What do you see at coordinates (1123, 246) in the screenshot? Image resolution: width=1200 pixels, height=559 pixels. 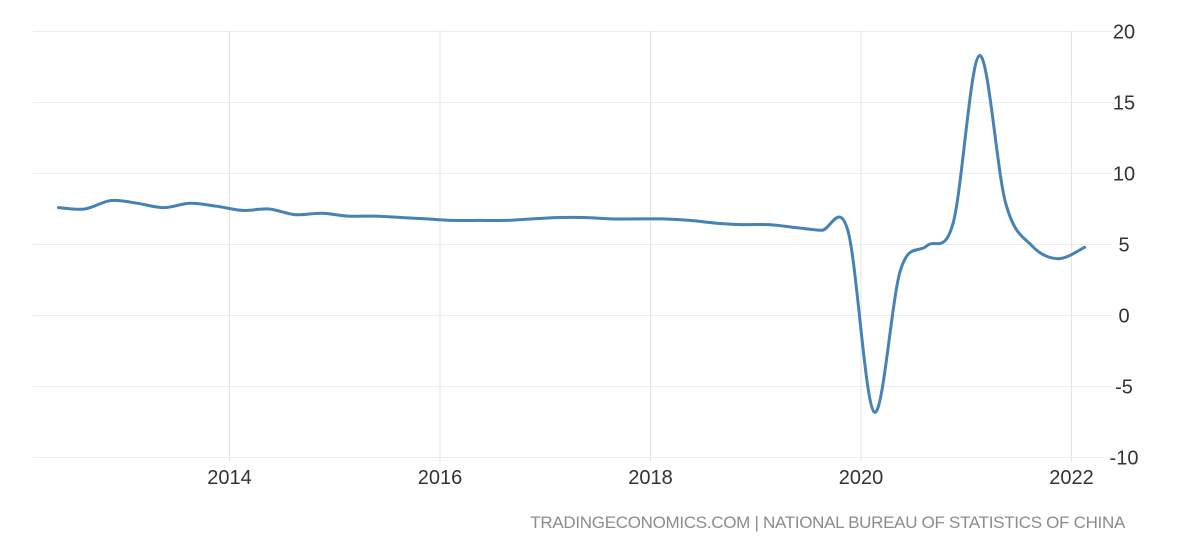 I see `y-tick-label: 5` at bounding box center [1123, 246].